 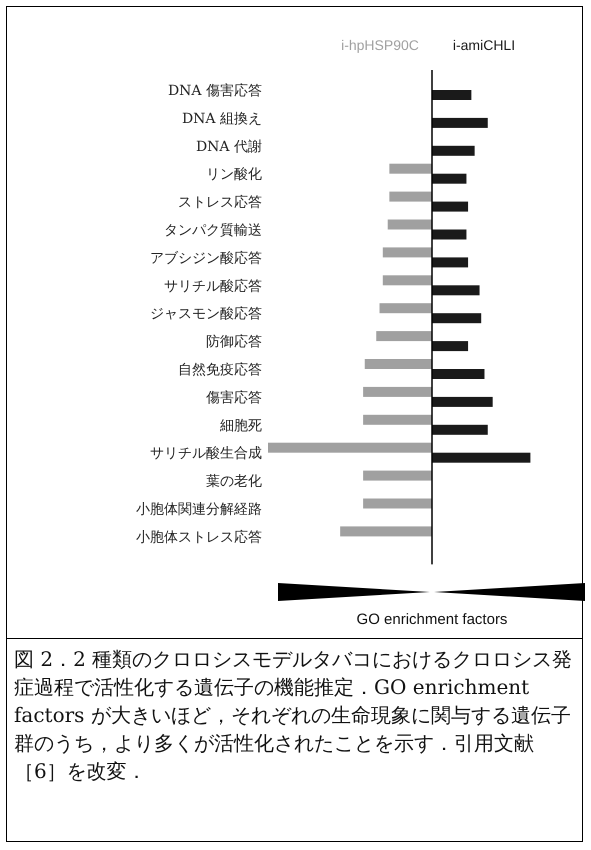 I want to click on text: i-amiCHLI, so click(x=484, y=45).